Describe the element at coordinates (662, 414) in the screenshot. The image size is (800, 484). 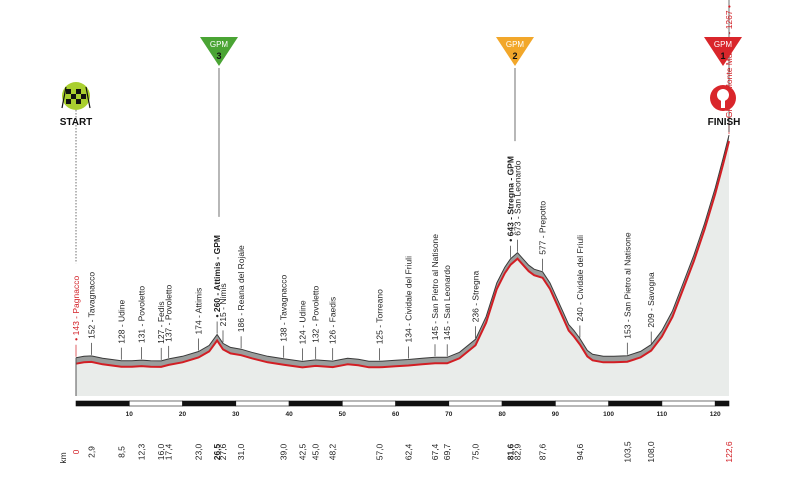
I see `scale-tick-label: 110` at that location.